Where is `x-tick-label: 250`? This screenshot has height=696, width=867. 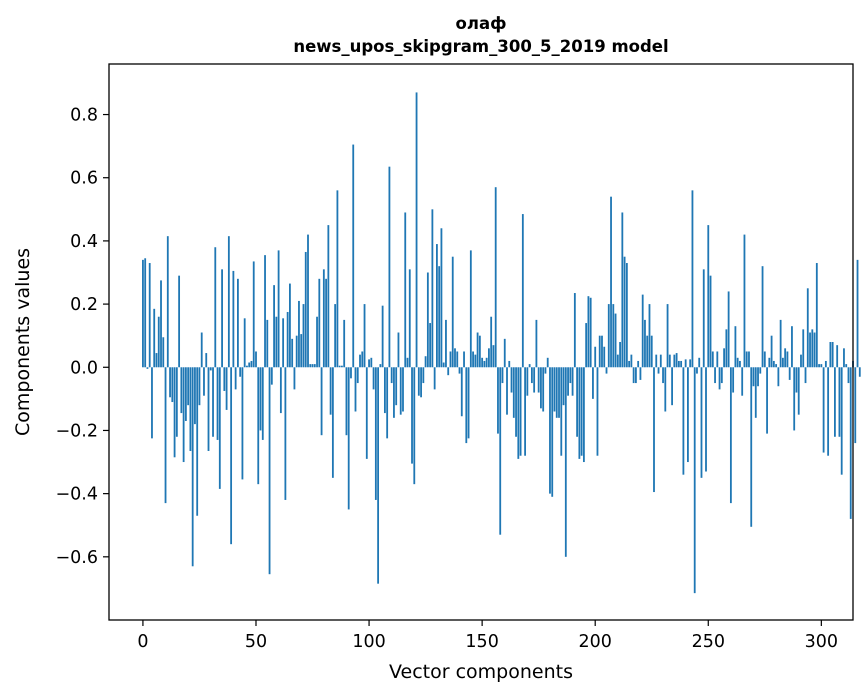 x-tick-label: 250 is located at coordinates (708, 642).